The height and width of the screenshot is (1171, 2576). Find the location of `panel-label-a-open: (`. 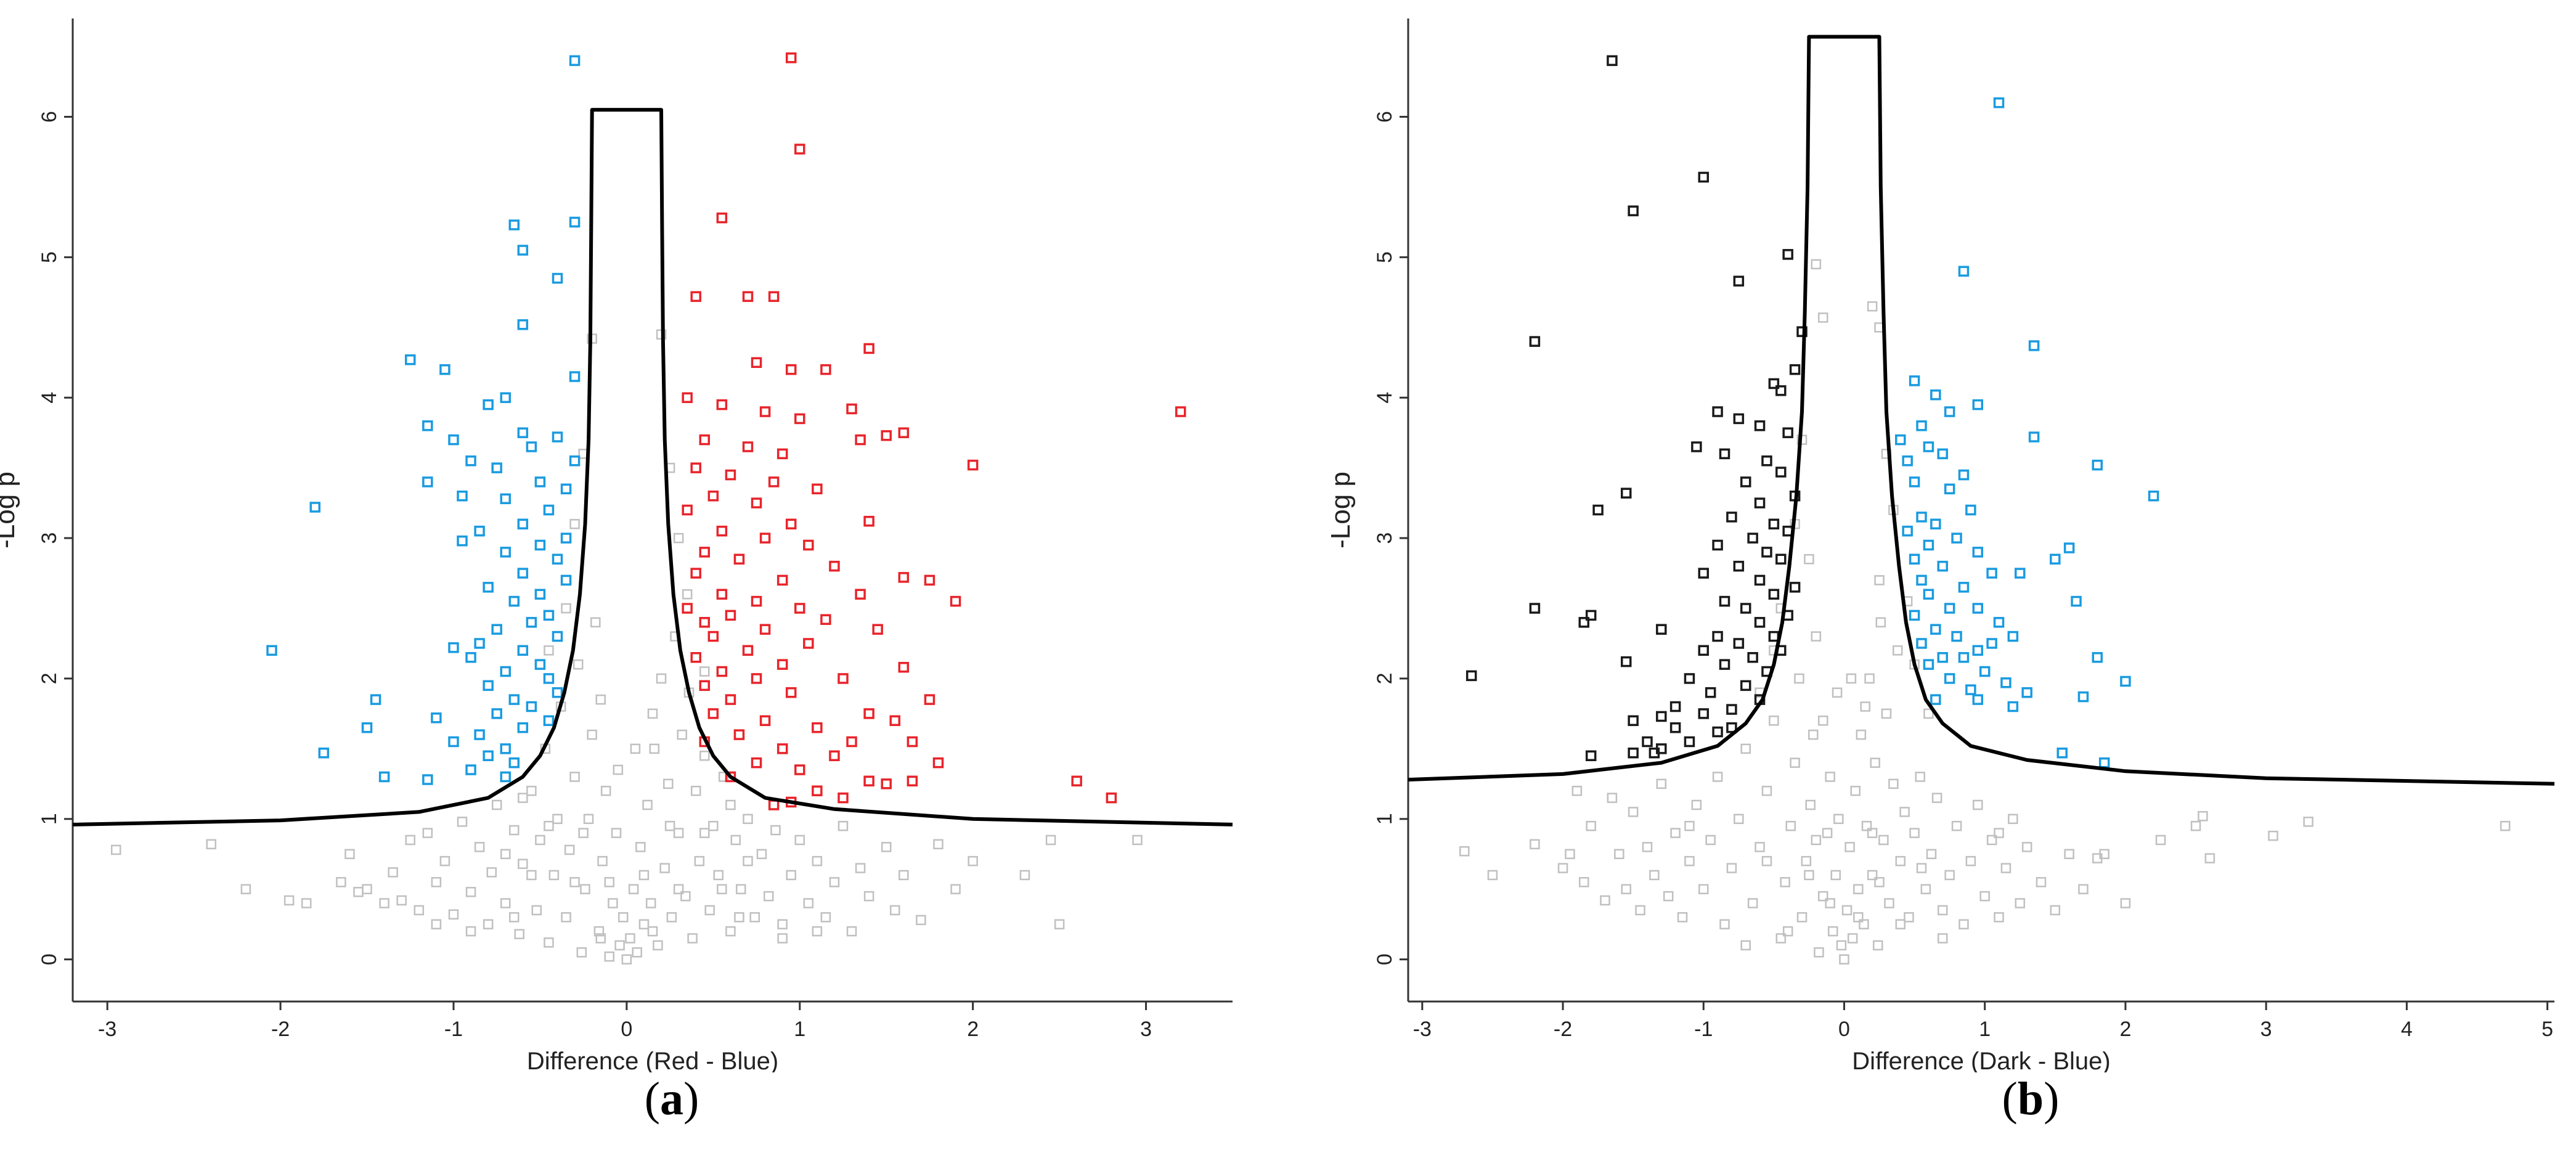

panel-label-a-open: ( is located at coordinates (652, 1099).